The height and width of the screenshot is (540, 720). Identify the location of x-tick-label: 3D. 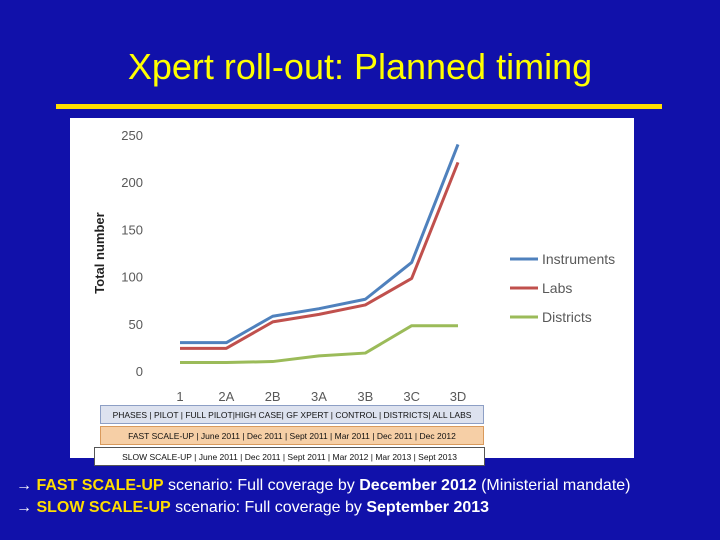
(458, 396).